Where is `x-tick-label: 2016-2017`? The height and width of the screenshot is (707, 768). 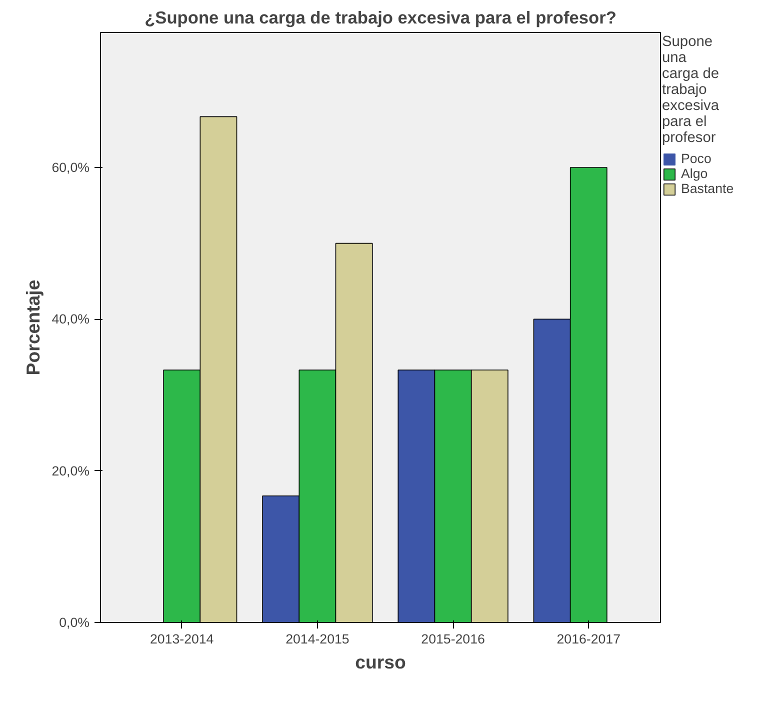 x-tick-label: 2016-2017 is located at coordinates (588, 639).